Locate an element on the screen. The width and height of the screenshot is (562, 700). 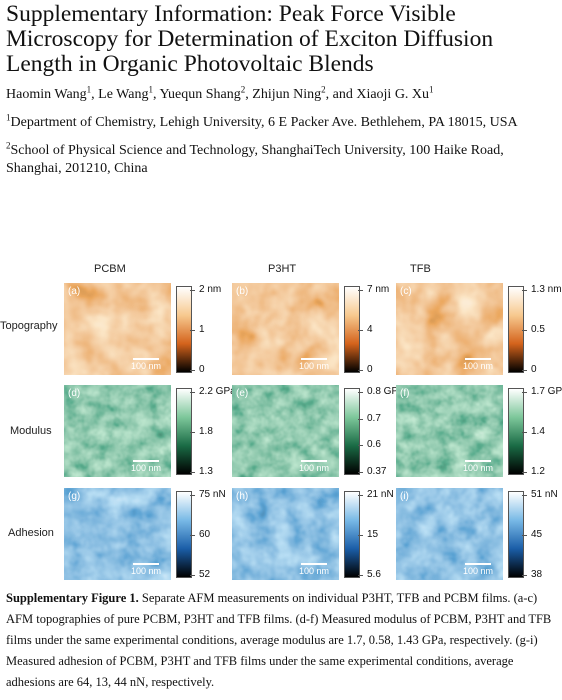
column-header: P3HT is located at coordinates (282, 269).